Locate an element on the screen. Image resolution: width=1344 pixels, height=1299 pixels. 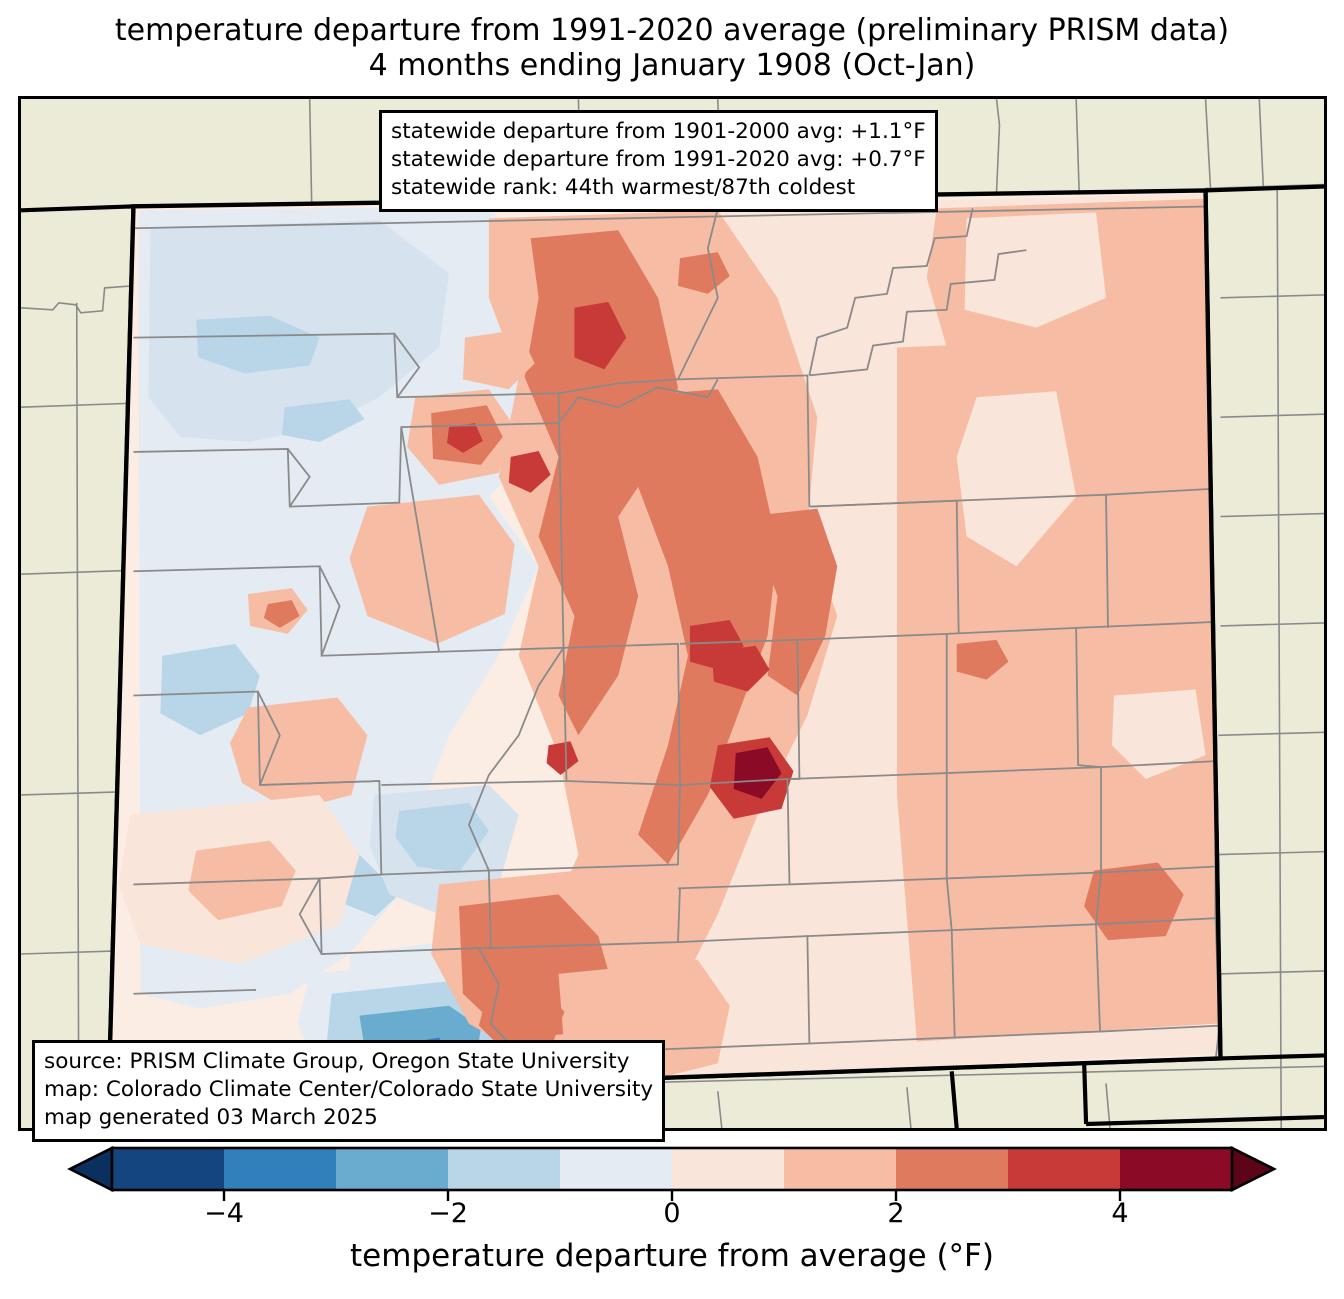
colorbar-tick-label: 4 is located at coordinates (1120, 1213).